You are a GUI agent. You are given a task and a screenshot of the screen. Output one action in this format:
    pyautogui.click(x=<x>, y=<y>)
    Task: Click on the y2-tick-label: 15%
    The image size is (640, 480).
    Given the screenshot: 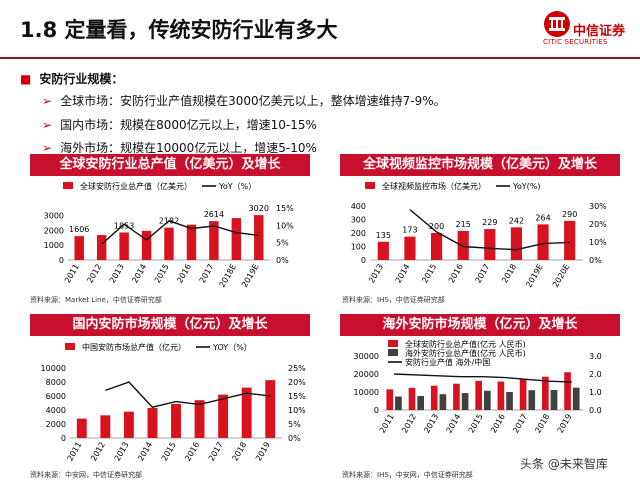 What is the action you would take?
    pyautogui.click(x=285, y=208)
    